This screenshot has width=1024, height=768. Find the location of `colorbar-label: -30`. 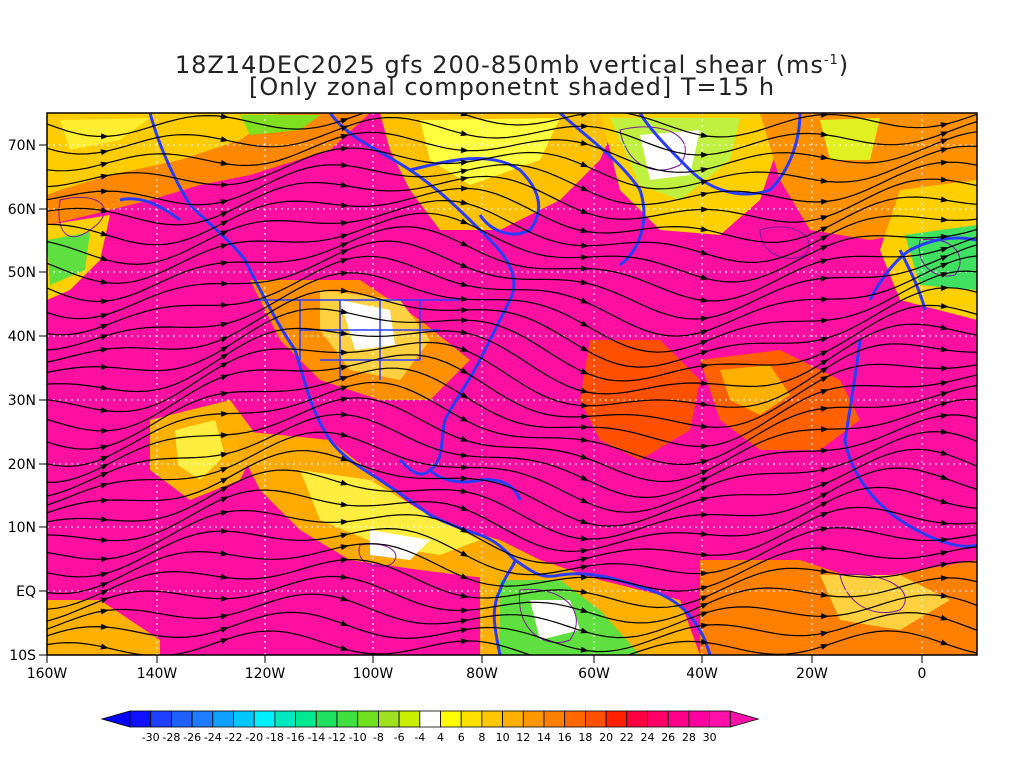

colorbar-label: -30 is located at coordinates (151, 737).